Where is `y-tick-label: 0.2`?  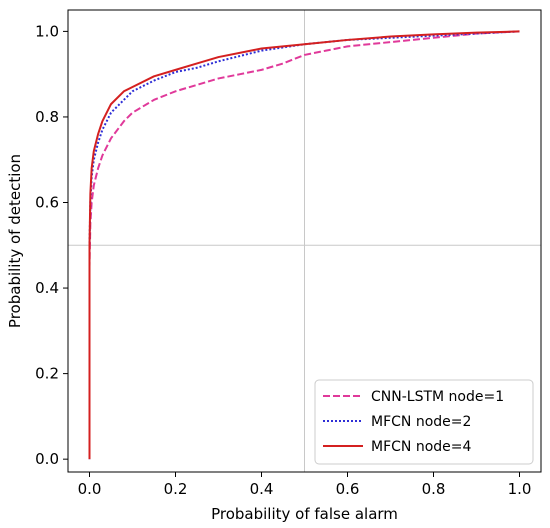 y-tick-label: 0.2 is located at coordinates (47, 374).